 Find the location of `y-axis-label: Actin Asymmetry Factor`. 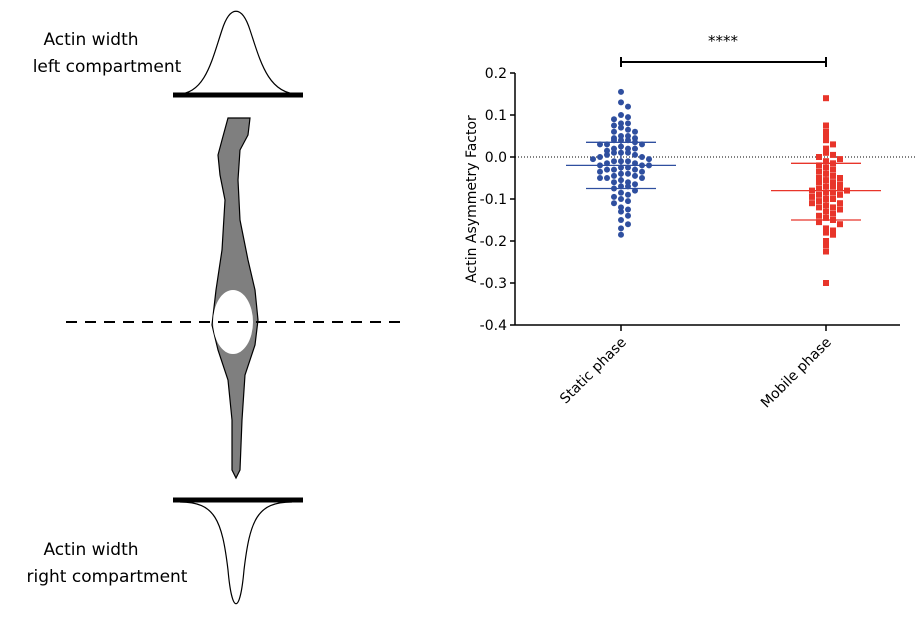

y-axis-label: Actin Asymmetry Factor is located at coordinates (472, 199).